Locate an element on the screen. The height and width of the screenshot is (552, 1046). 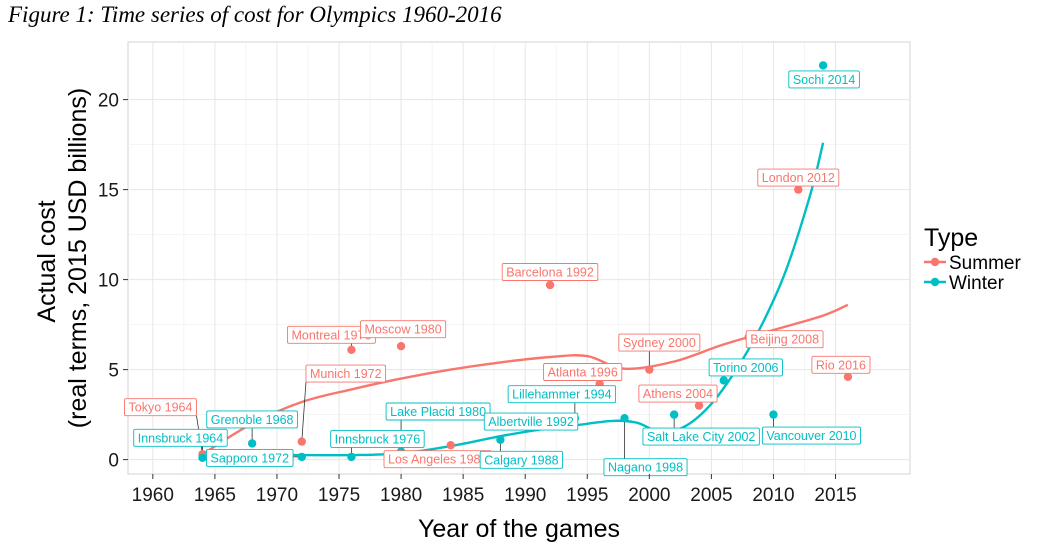
label-text-beijing-2008: Beijing 2008 is located at coordinates (784, 340).